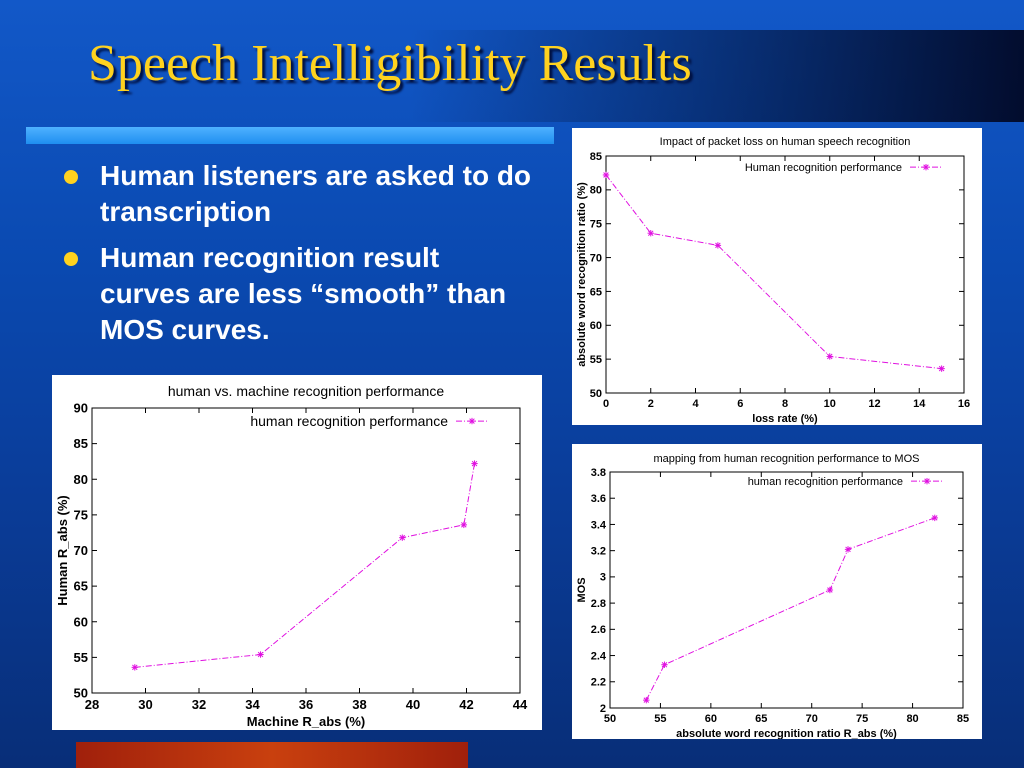 The height and width of the screenshot is (768, 1024). I want to click on x-tick-label: 75, so click(862, 719).